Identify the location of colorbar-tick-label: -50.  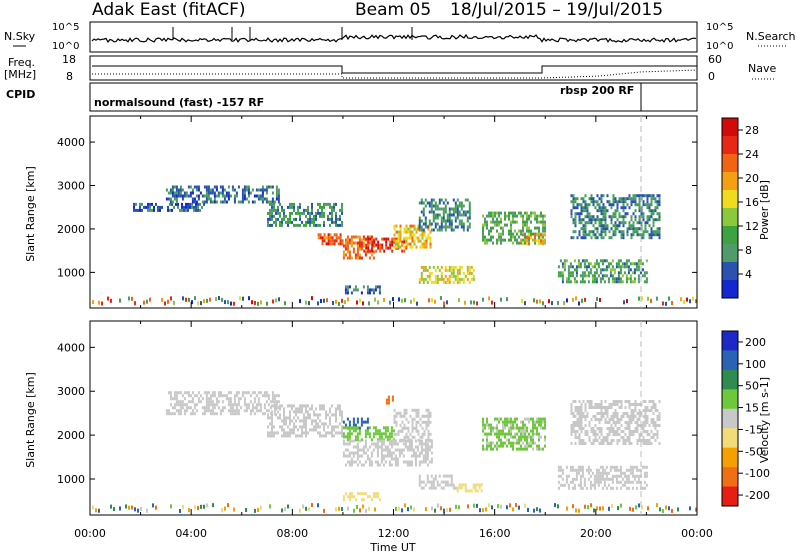
(754, 451).